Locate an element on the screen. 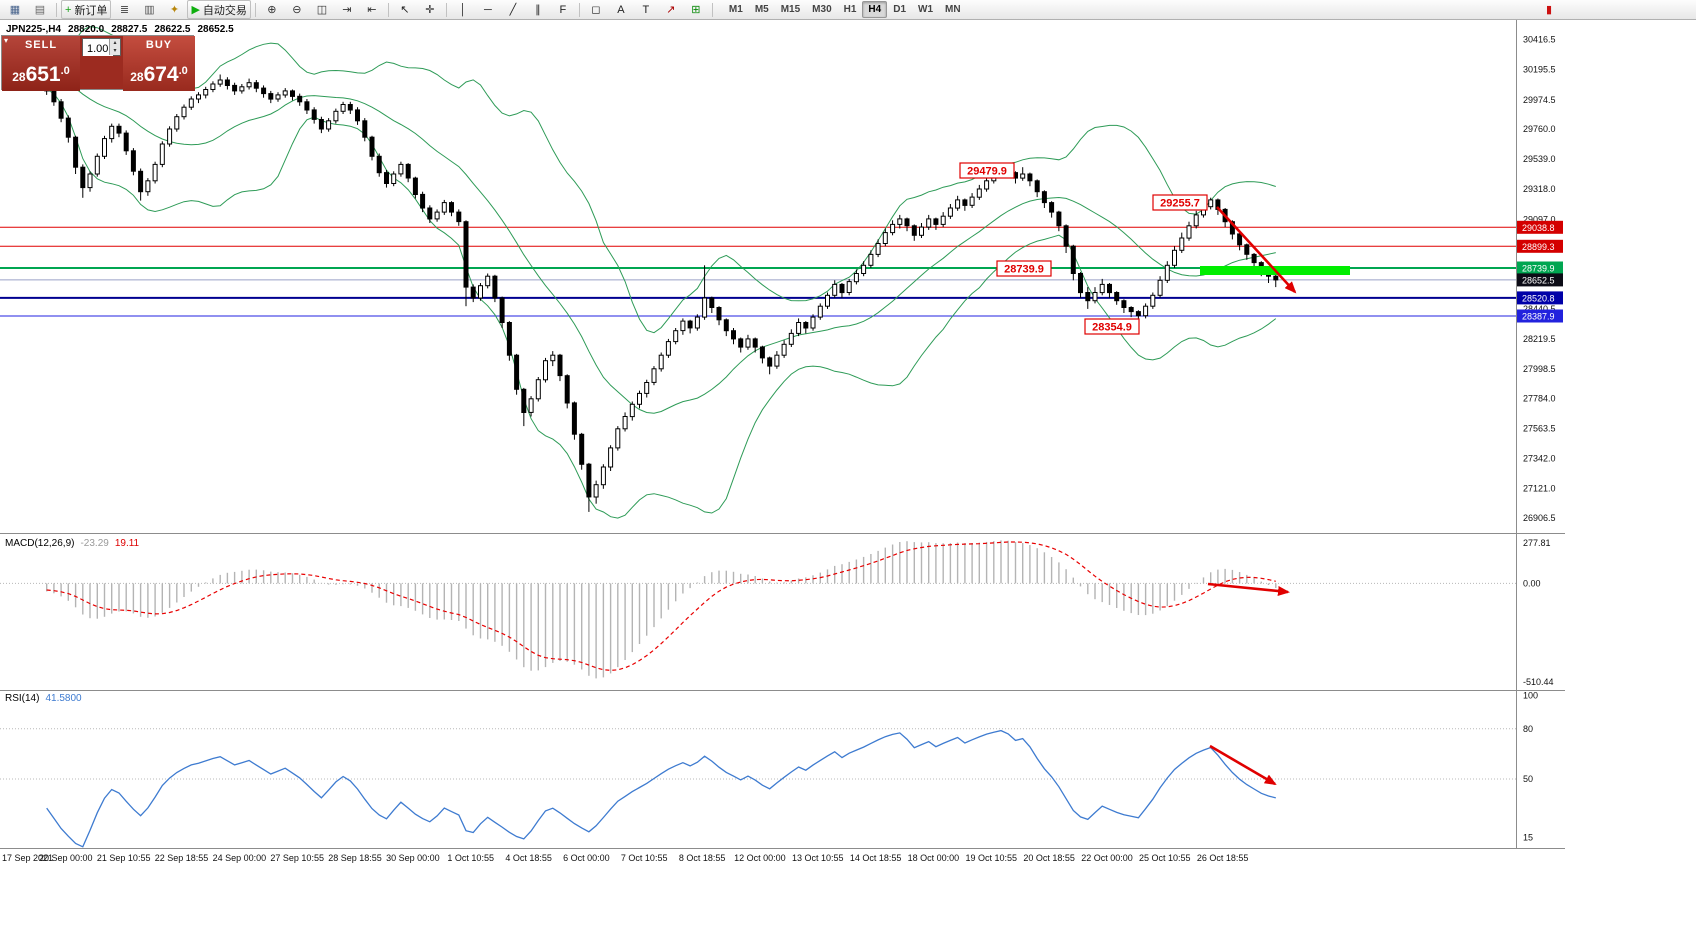  navigator-icon: ✦ is located at coordinates (174, 9).